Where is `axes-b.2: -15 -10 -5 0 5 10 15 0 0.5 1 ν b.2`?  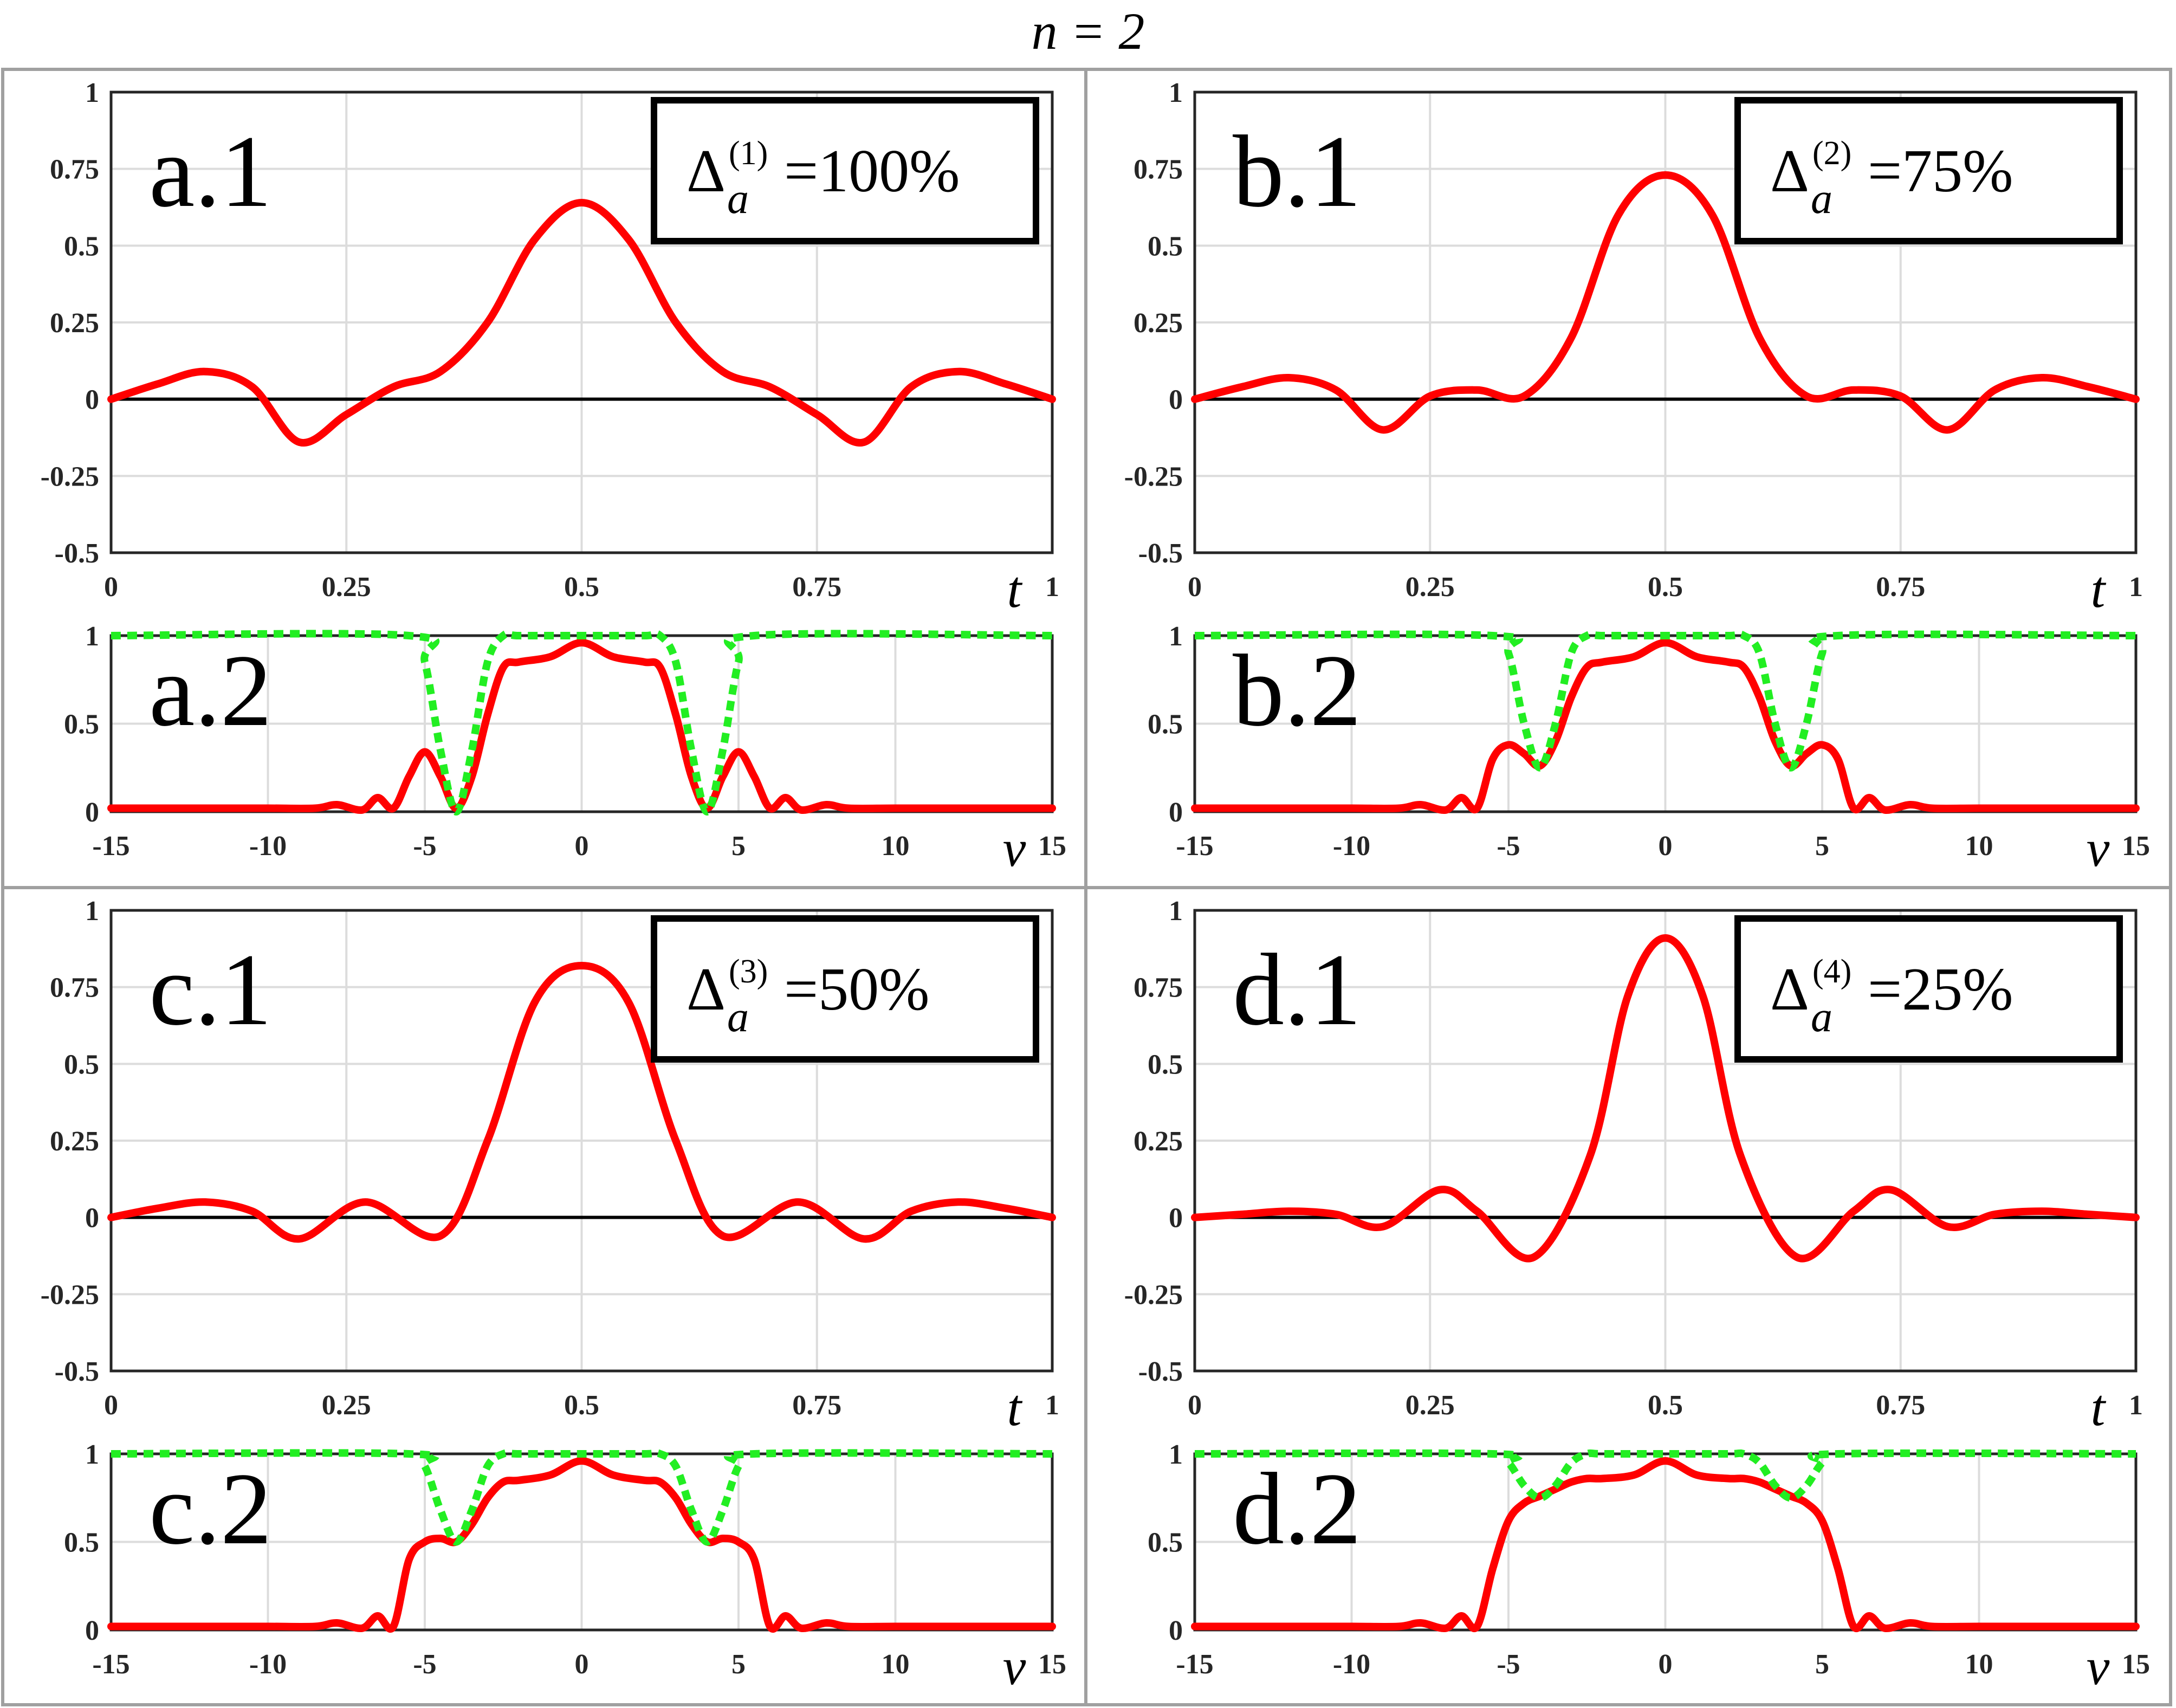
axes-b.2: -15 -10 -5 0 5 10 15 0 0.5 1 ν b.2 is located at coordinates (1649, 749).